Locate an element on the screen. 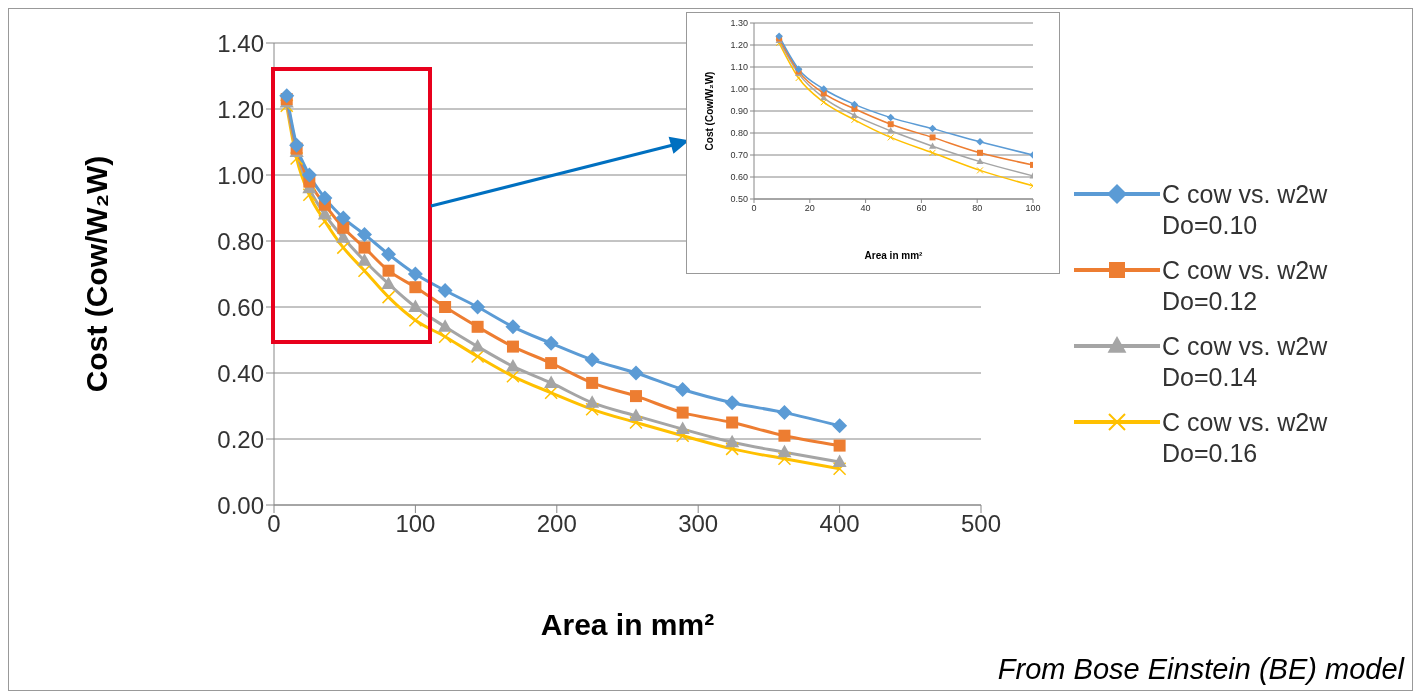 The width and height of the screenshot is (1421, 699). legend-label: C cow vs. w2w Do=0.14 is located at coordinates (1245, 362).